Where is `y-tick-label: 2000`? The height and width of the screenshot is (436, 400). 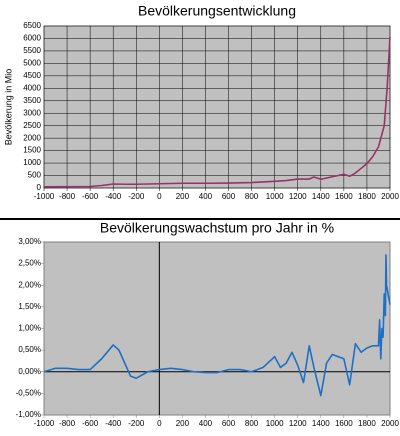 y-tick-label: 2000 is located at coordinates (32, 137).